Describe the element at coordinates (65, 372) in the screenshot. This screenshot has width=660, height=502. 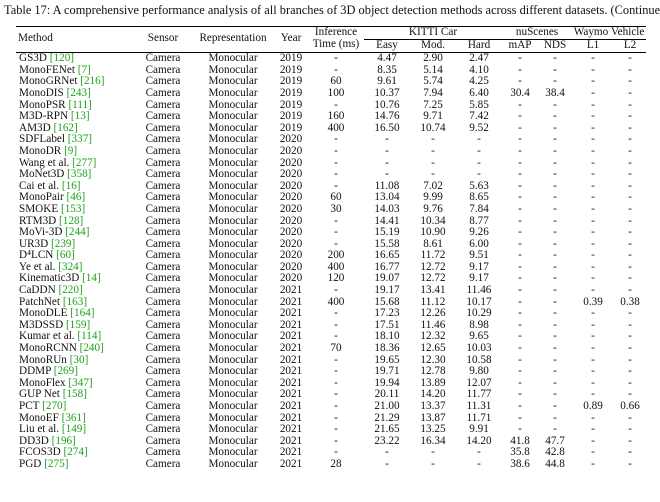
I see `citation-link: [269]` at that location.